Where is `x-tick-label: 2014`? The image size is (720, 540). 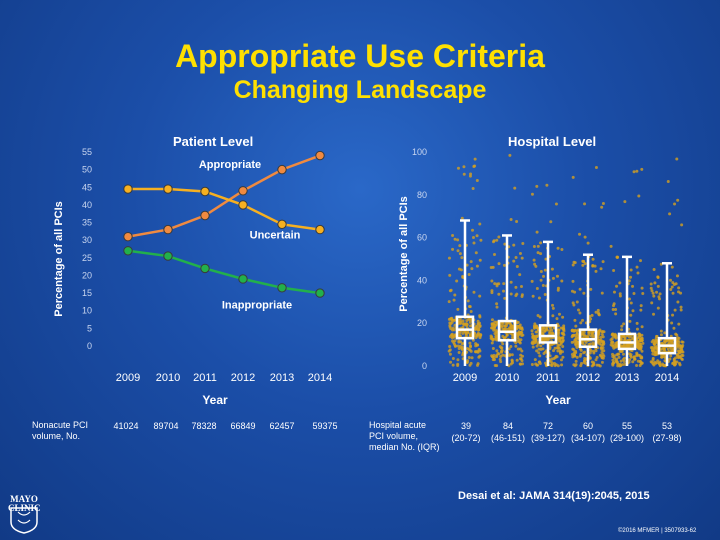 x-tick-label: 2014 is located at coordinates (320, 378).